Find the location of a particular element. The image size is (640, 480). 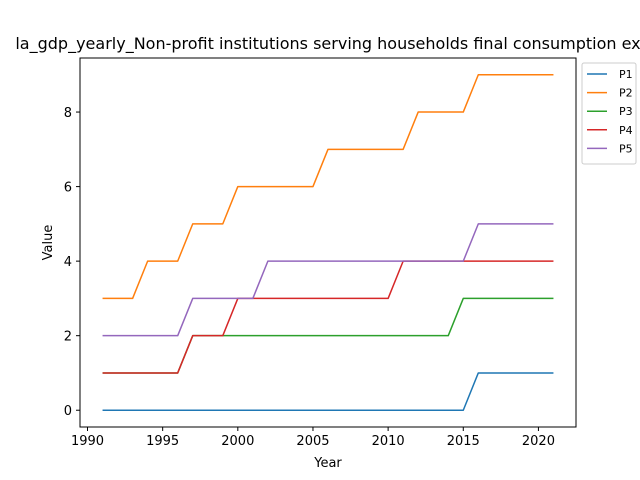

y-axis: 0 2 4 6 8 is located at coordinates (72, 262).